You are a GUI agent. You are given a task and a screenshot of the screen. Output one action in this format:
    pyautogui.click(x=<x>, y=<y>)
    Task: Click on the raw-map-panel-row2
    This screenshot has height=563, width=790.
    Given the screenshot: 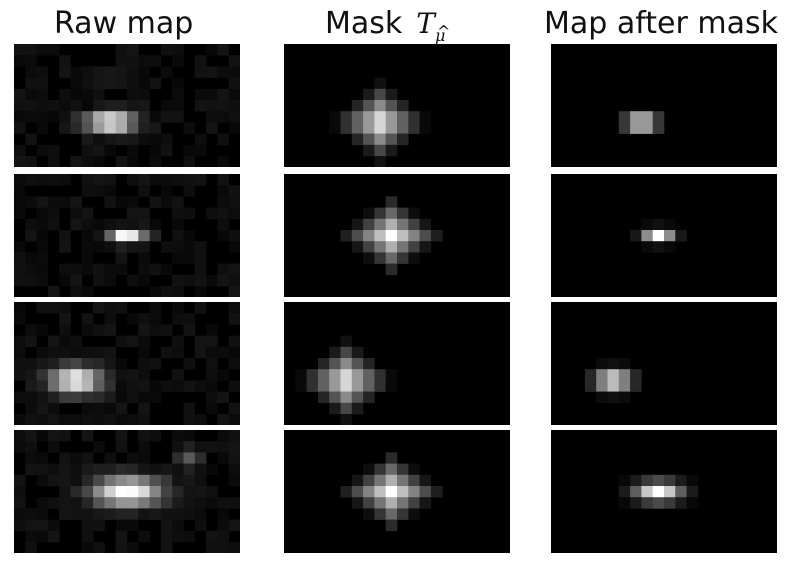 What is the action you would take?
    pyautogui.click(x=127, y=235)
    